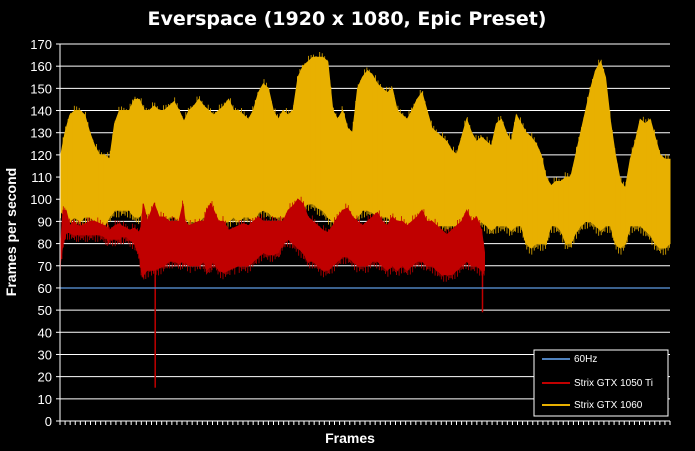 This screenshot has width=695, height=451. I want to click on y-tick-label-30: 30, so click(45, 354).